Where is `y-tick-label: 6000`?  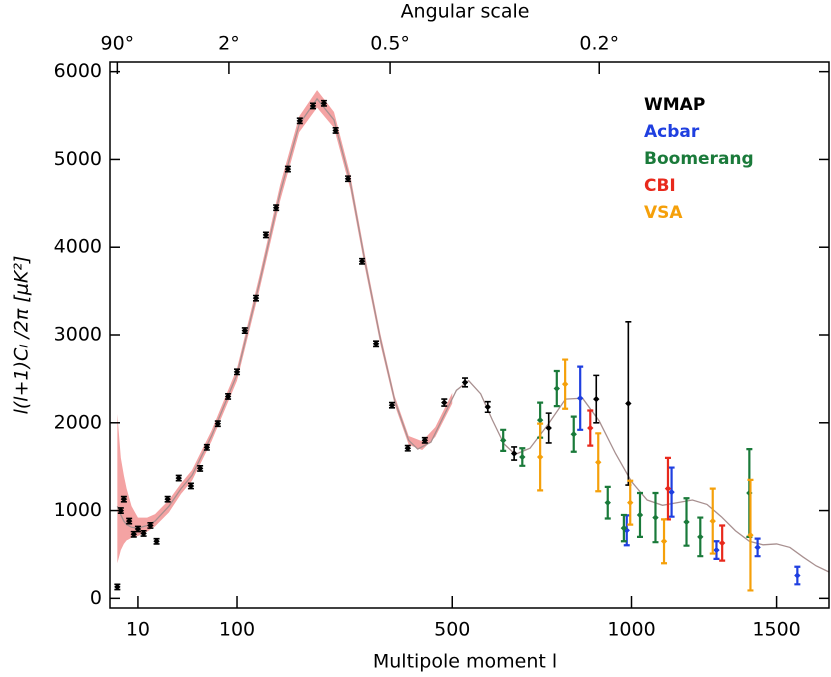
y-tick-label: 6000 is located at coordinates (78, 71).